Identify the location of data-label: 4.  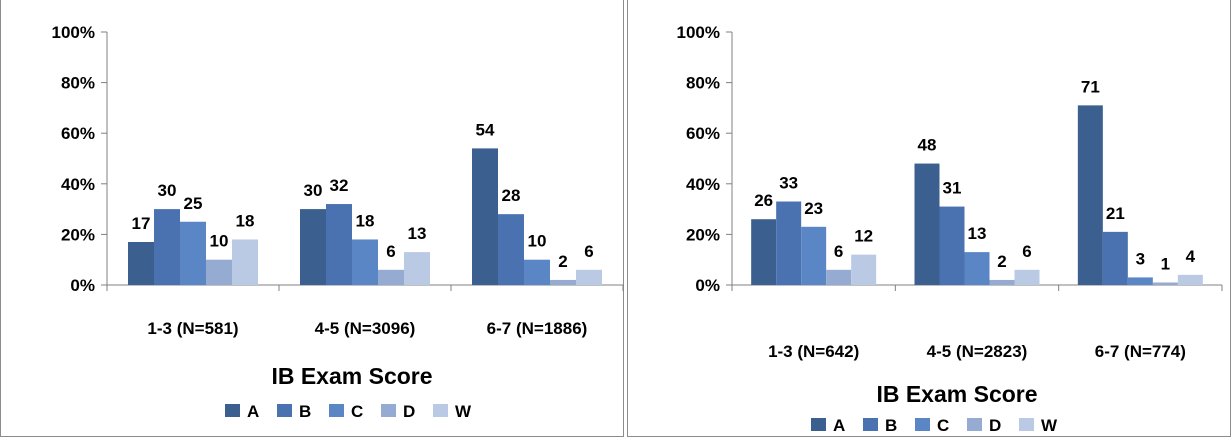
(1191, 256).